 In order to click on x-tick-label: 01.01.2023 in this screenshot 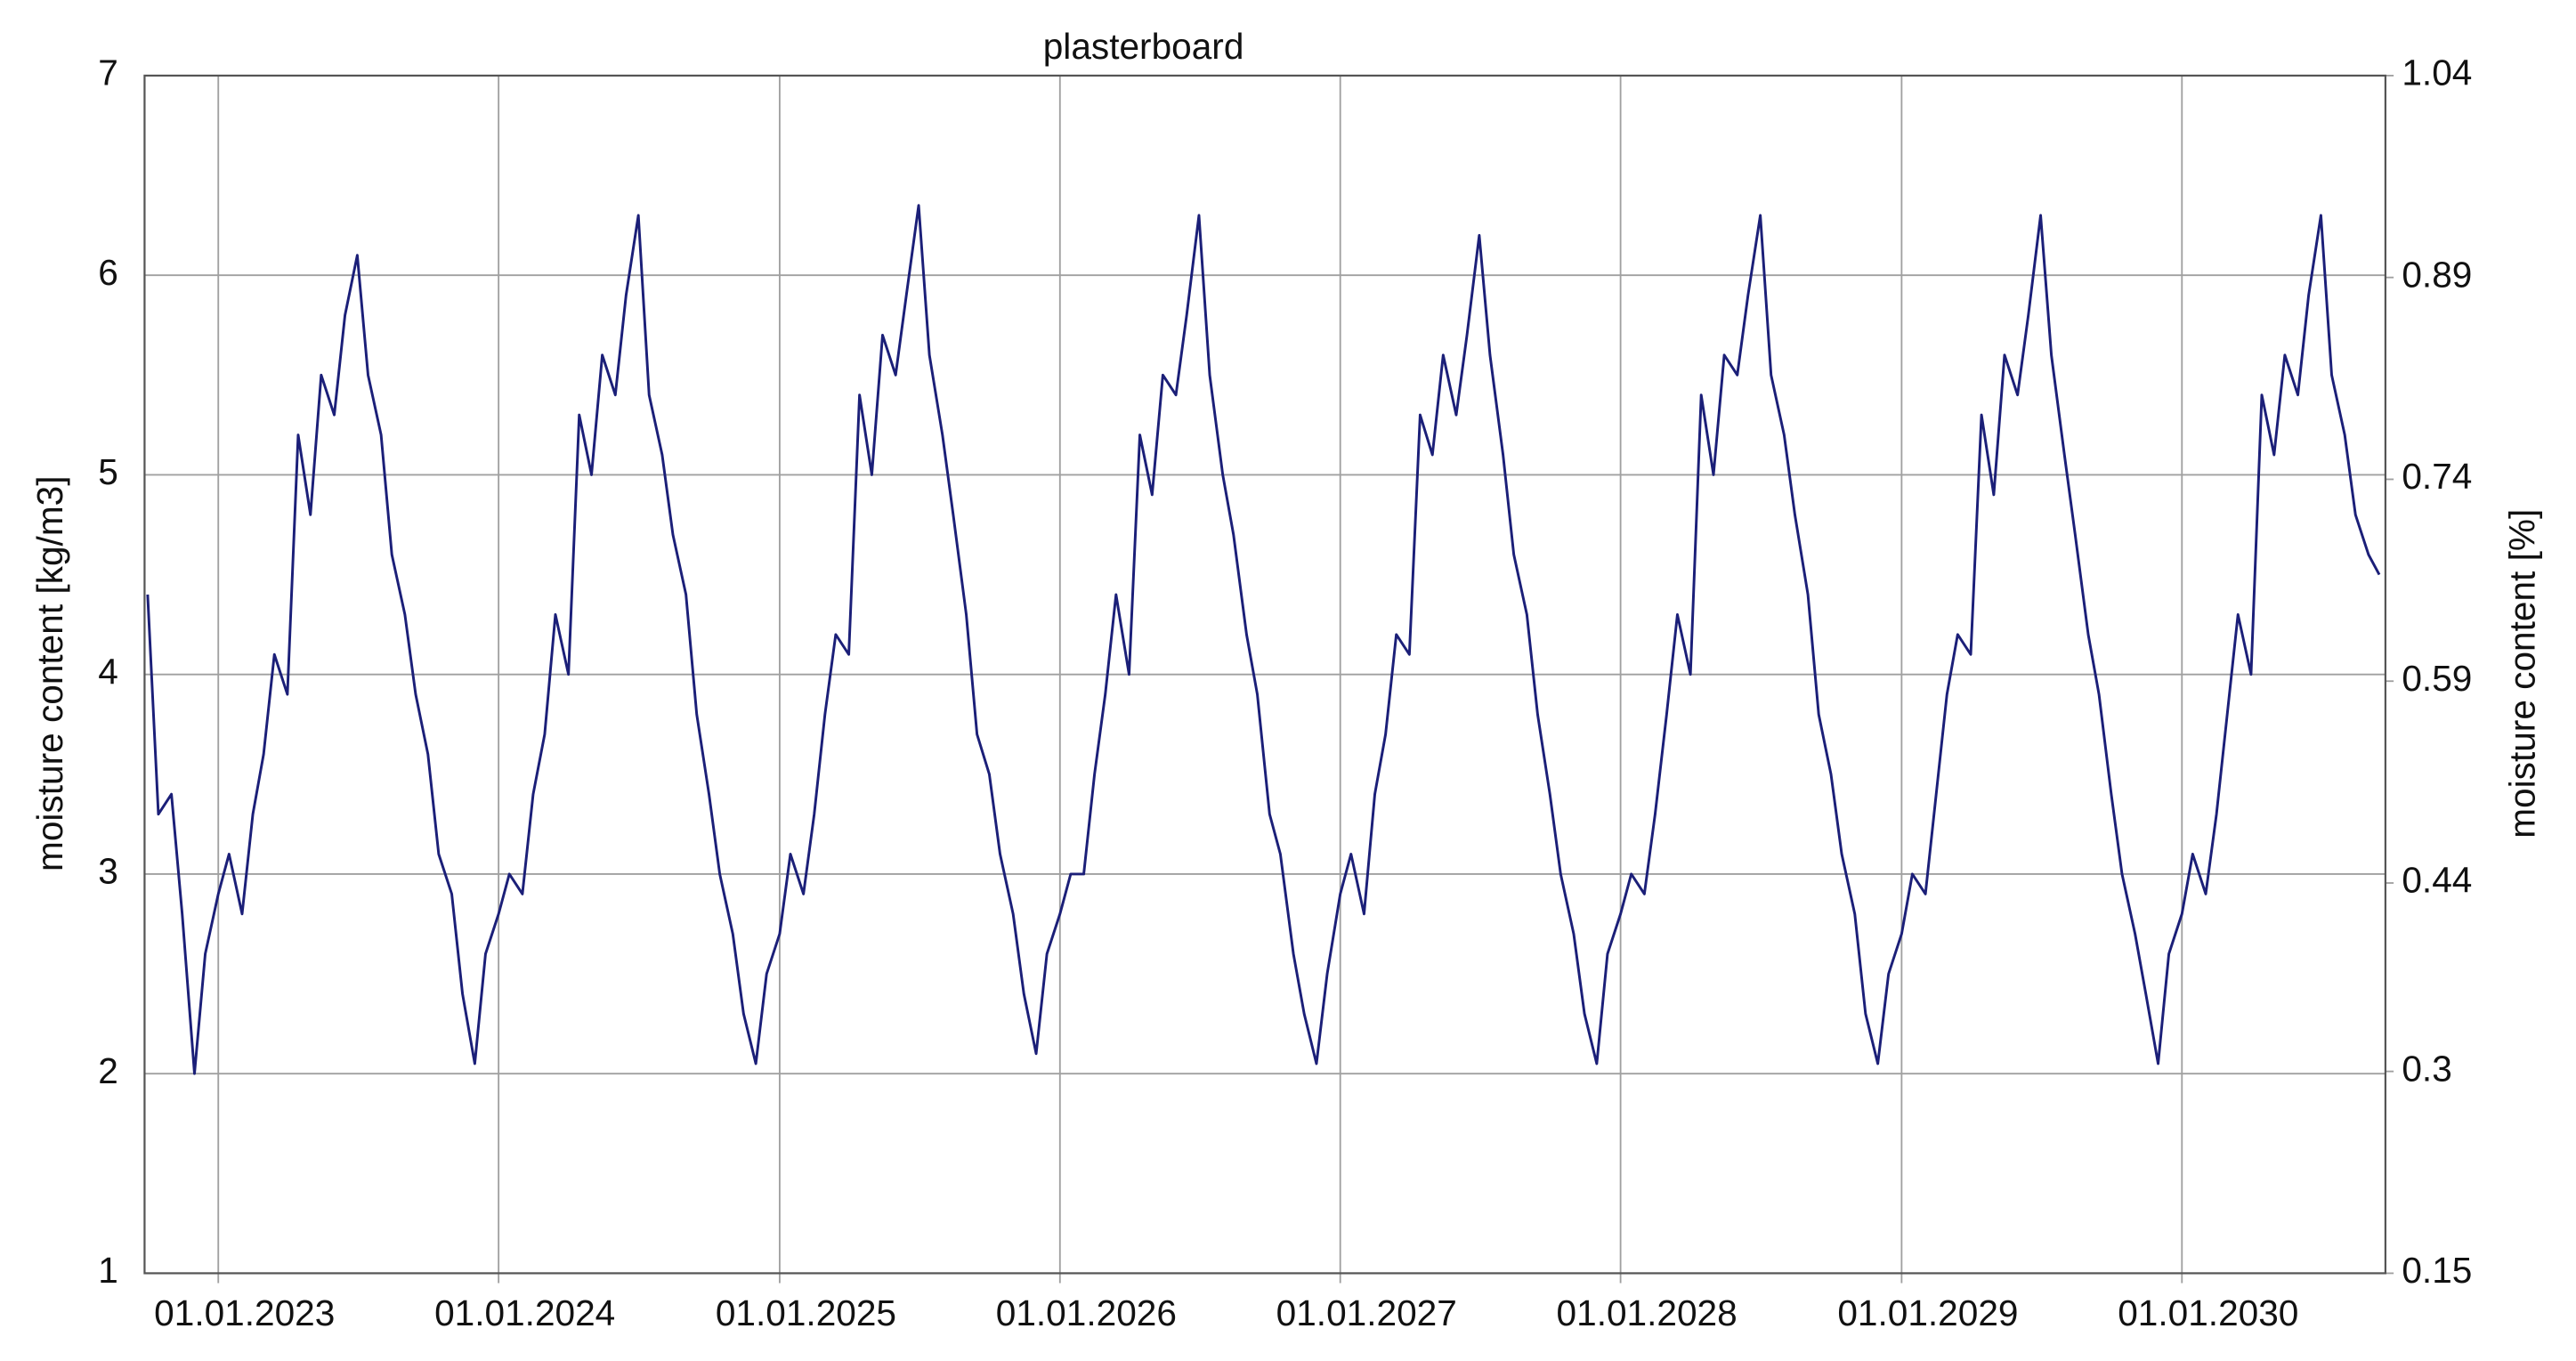, I will do `click(245, 1312)`.